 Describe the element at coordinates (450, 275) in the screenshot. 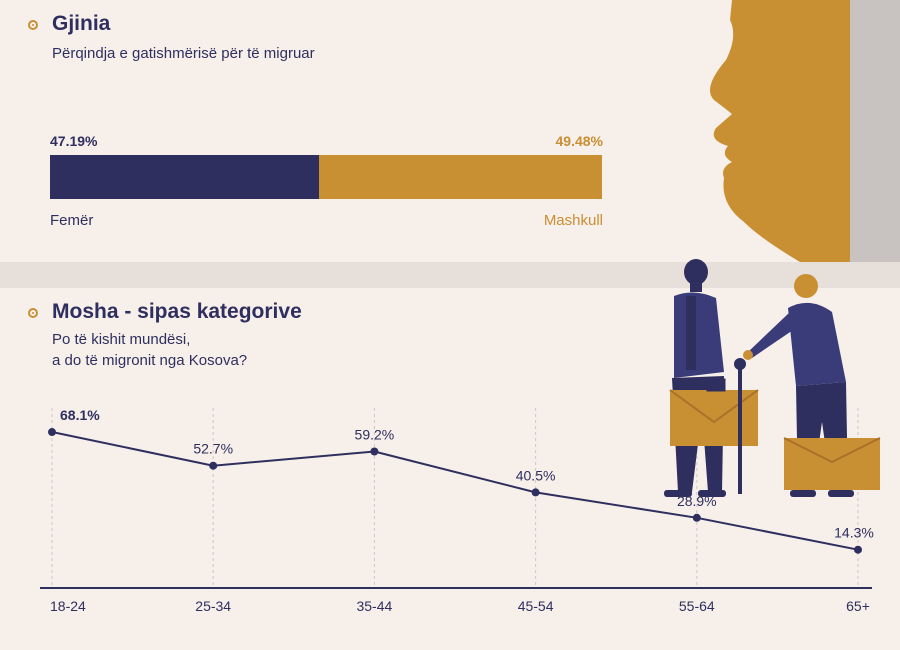

I see `section-divider` at that location.